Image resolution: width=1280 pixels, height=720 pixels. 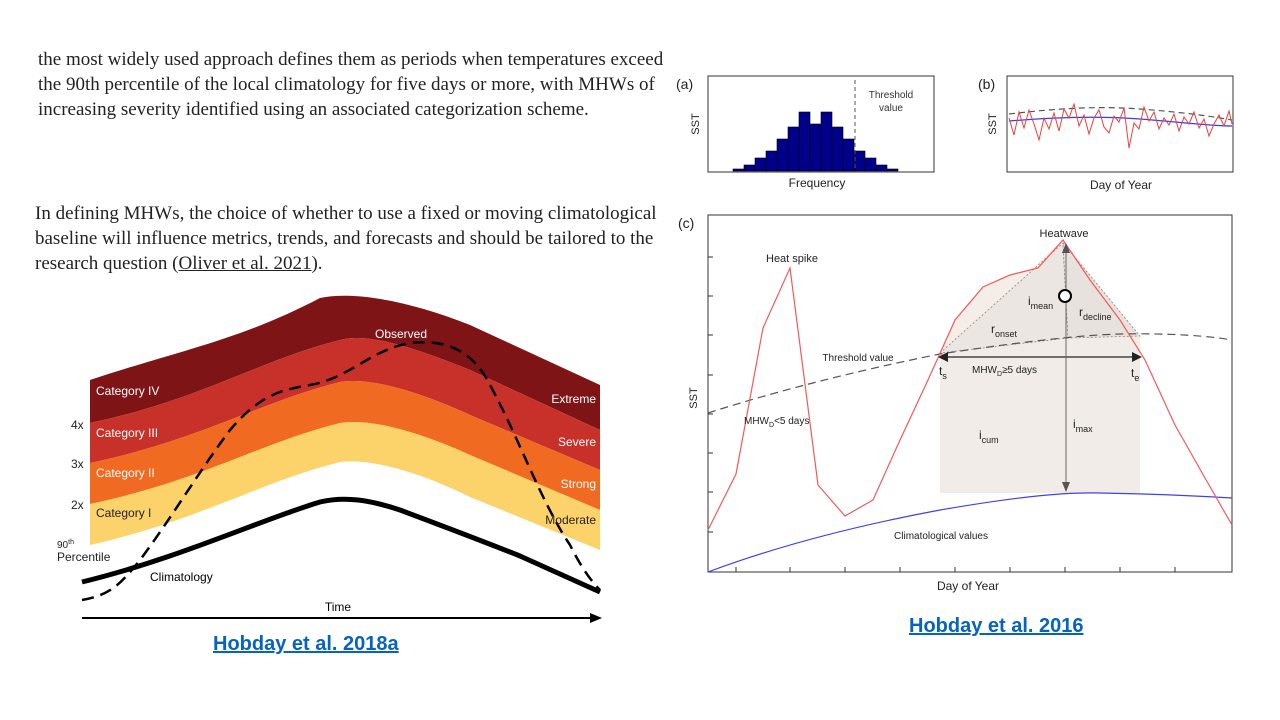 What do you see at coordinates (573, 399) in the screenshot?
I see `extreme-label: Extreme` at bounding box center [573, 399].